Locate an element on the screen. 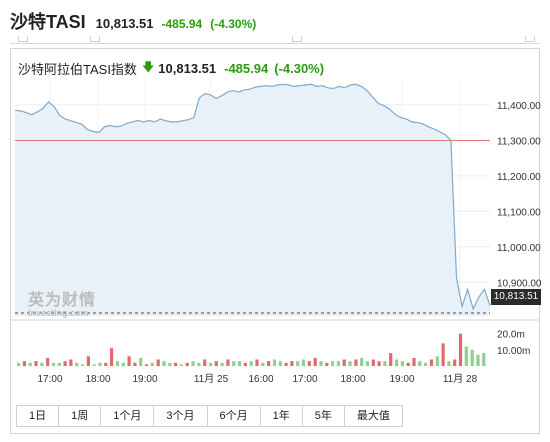 This screenshot has height=442, width=550. y-tick-label: 11,300.00 is located at coordinates (519, 141).